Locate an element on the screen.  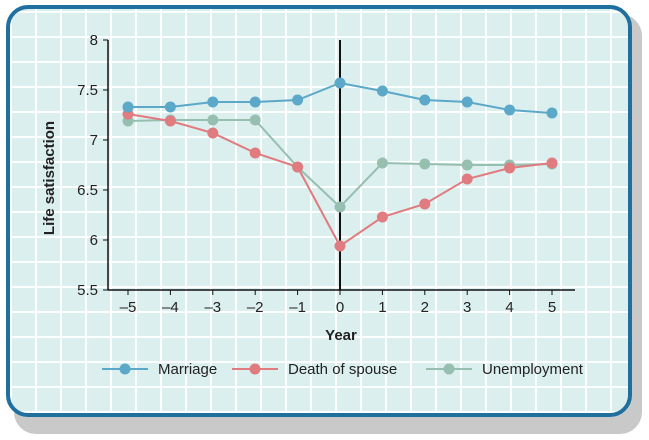
x-axis-label: Year is located at coordinates (341, 335).